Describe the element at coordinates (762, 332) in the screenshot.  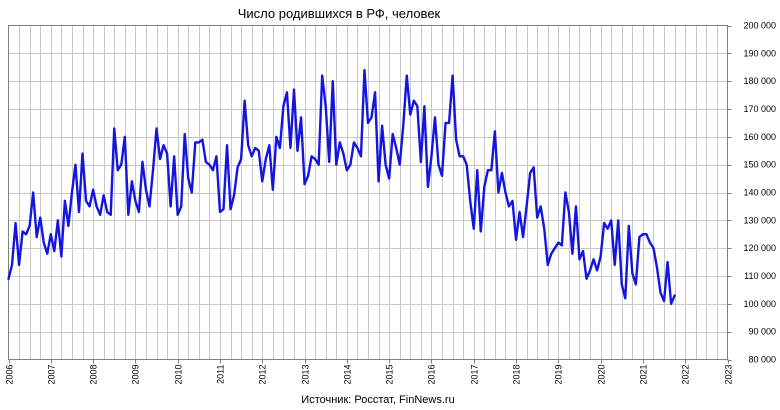
I see `y-tick-label: 90 000` at that location.